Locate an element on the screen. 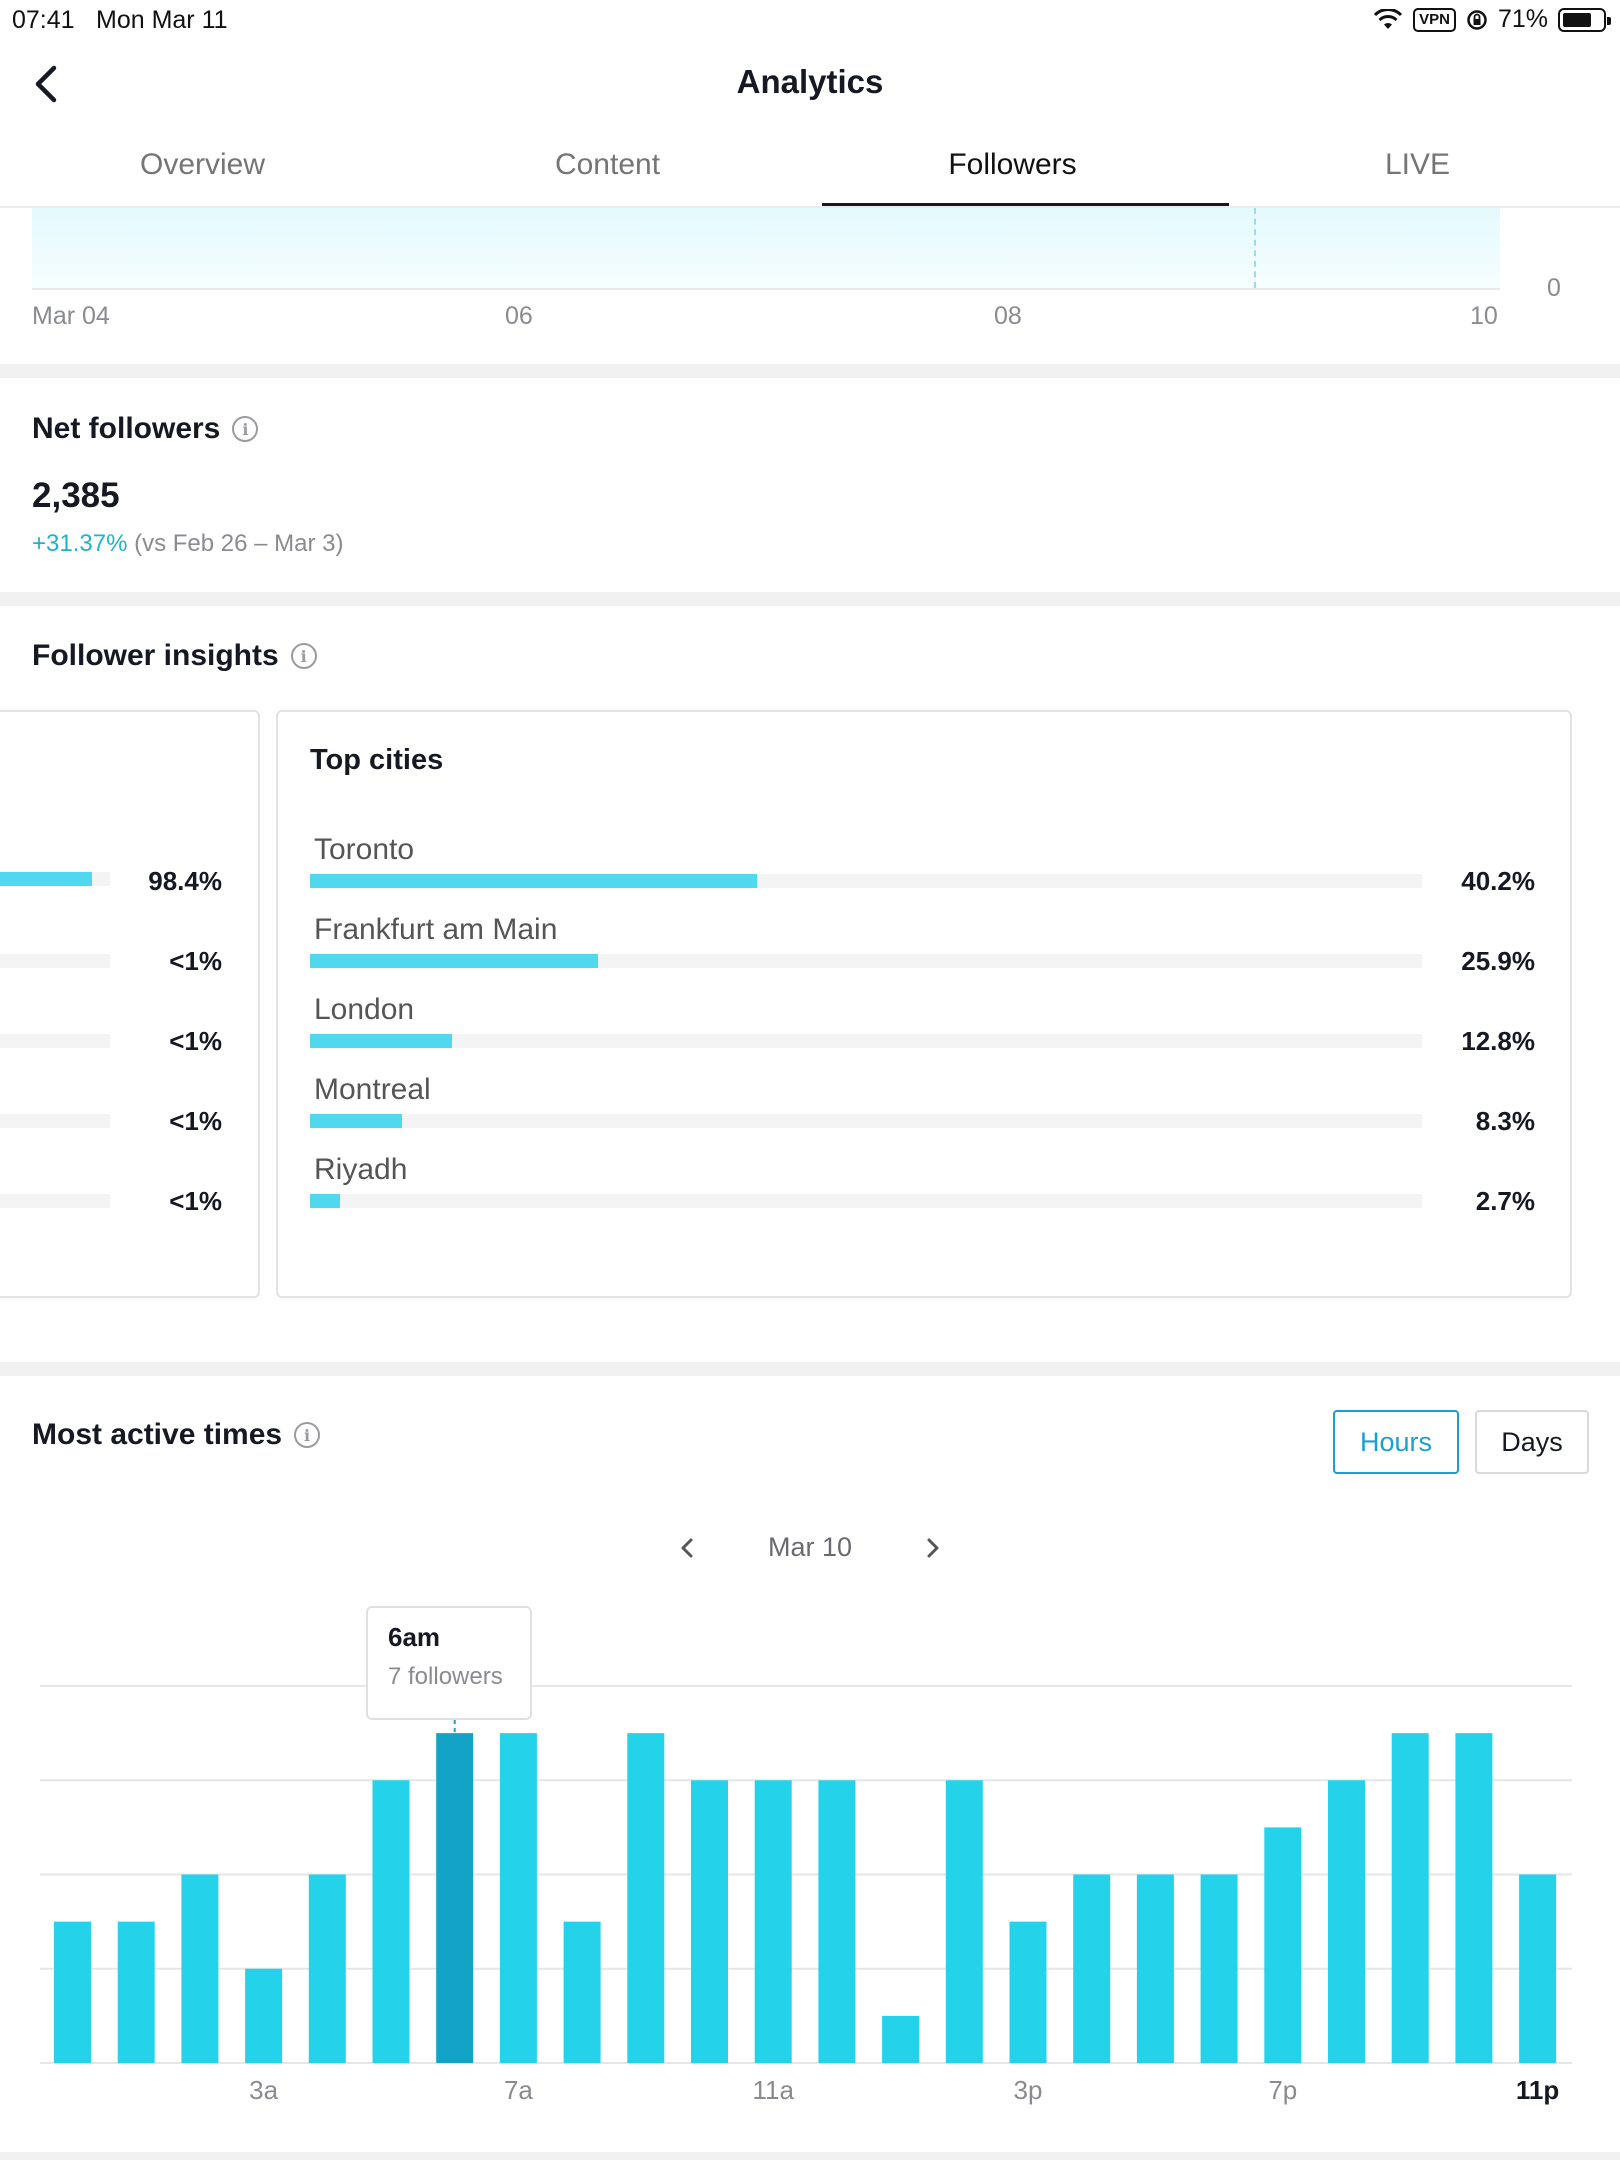  x-tick-label: 11p is located at coordinates (1537, 2090).